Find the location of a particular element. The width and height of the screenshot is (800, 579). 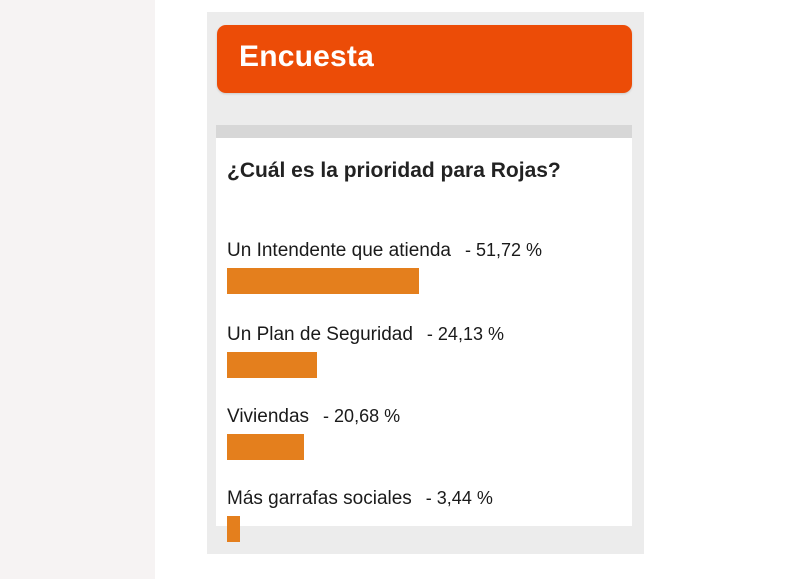

poll-option-viviendas: Viviendas - 20,68 % is located at coordinates (422, 433).